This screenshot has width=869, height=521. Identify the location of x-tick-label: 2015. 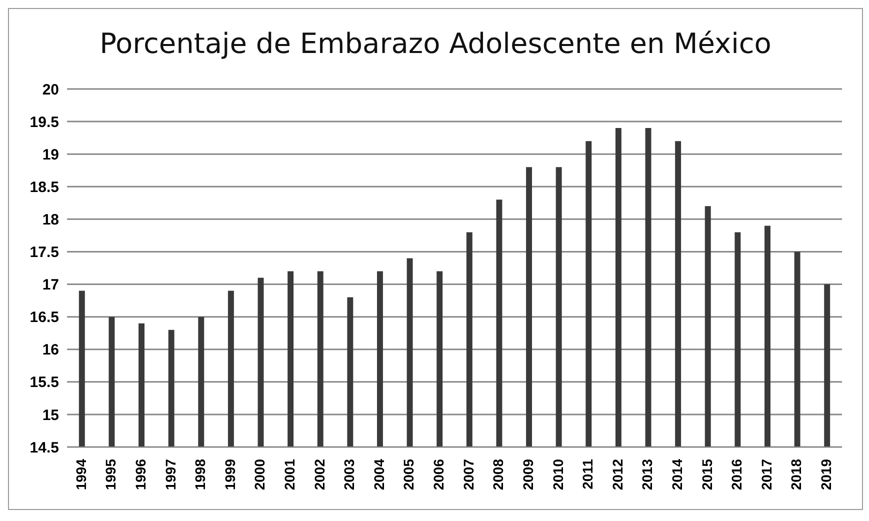
(706, 474).